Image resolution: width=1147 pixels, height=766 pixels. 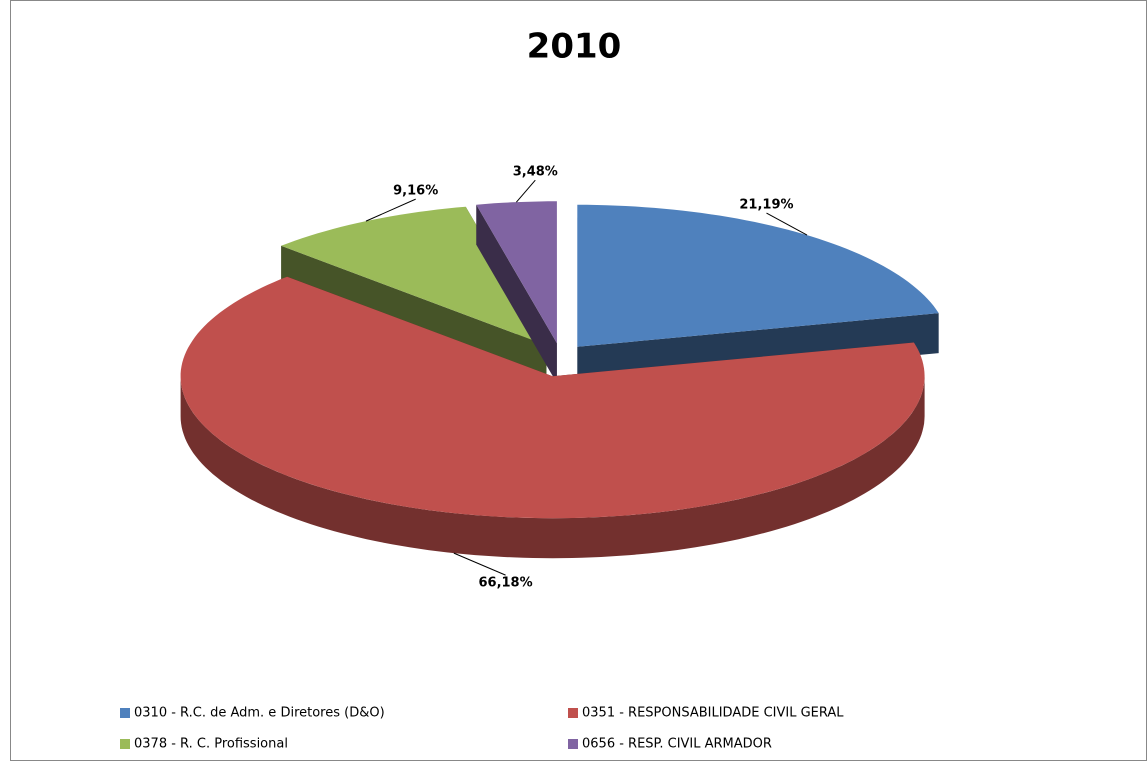 I want to click on data-label: 3,48%, so click(x=535, y=172).